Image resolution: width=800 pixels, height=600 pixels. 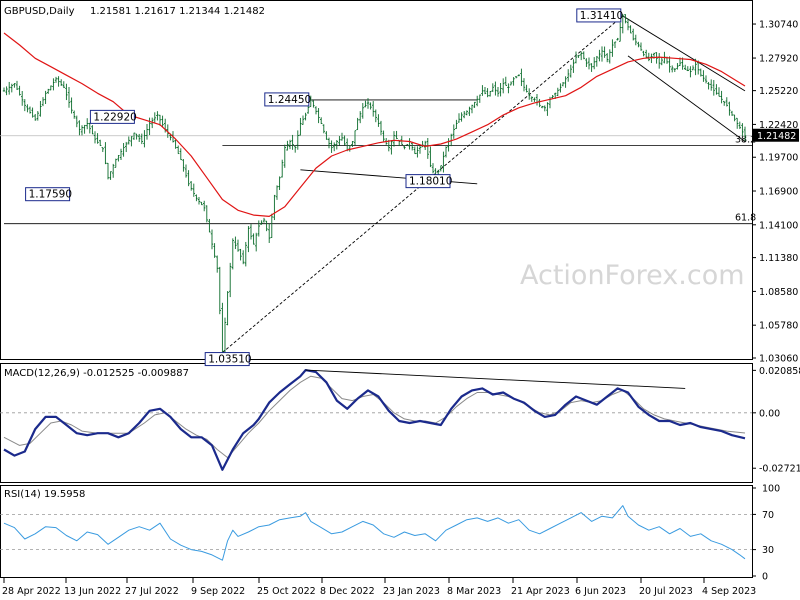 I want to click on watermark: ActionForex.com, so click(x=632, y=275).